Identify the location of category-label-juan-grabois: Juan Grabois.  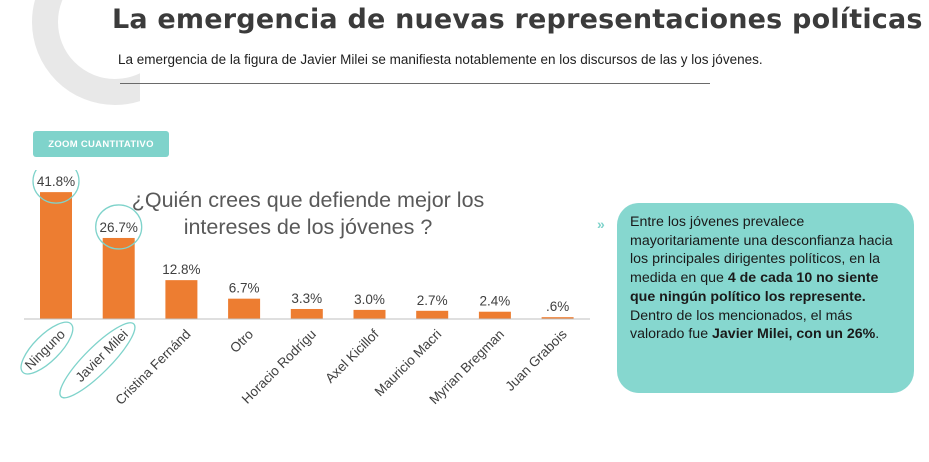
(536, 360).